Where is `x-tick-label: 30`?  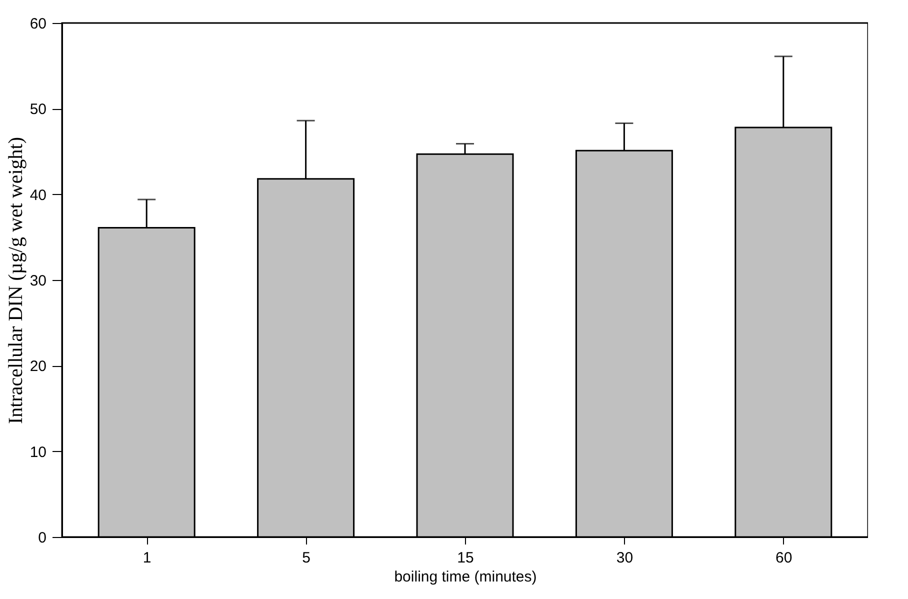
x-tick-label: 30 is located at coordinates (625, 558).